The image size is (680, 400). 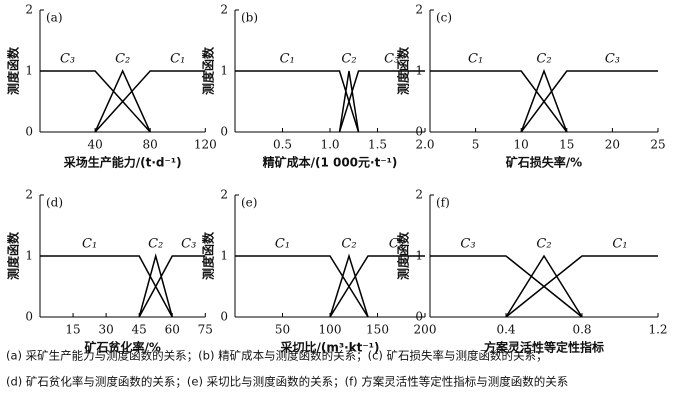 I want to click on x-tick-label: 45, so click(x=139, y=330).